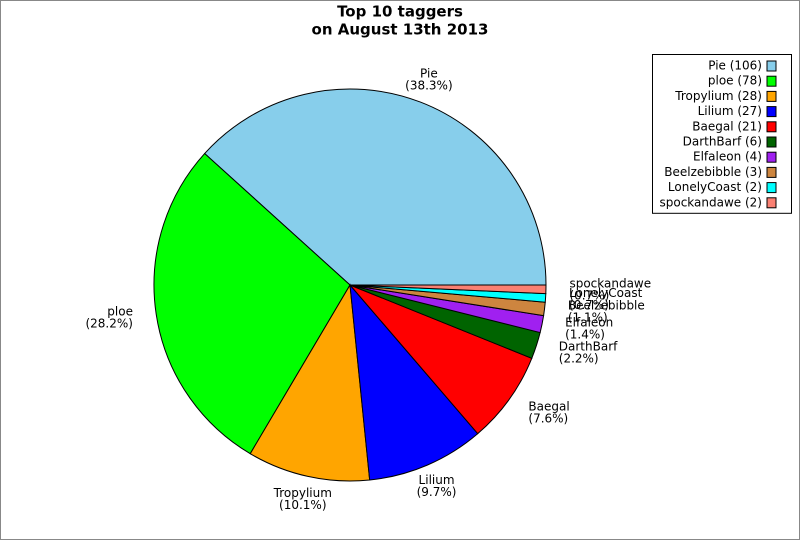 Image resolution: width=800 pixels, height=540 pixels. What do you see at coordinates (548, 406) in the screenshot?
I see `slice-label: Baegal` at bounding box center [548, 406].